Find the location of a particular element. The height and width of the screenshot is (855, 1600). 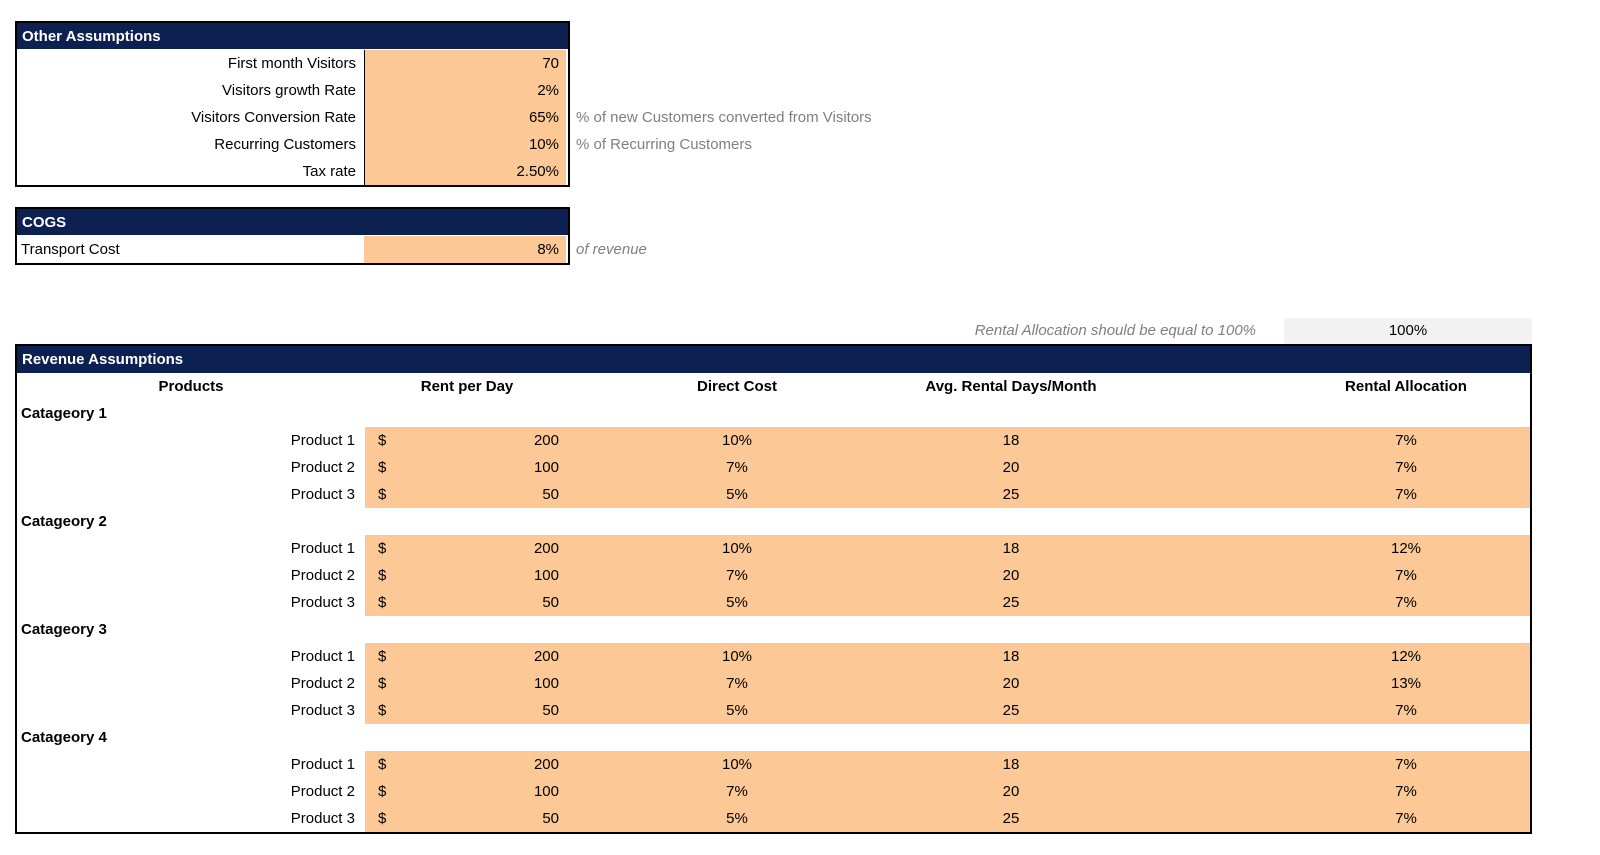

category-row: Catageory 2 is located at coordinates (773, 521).